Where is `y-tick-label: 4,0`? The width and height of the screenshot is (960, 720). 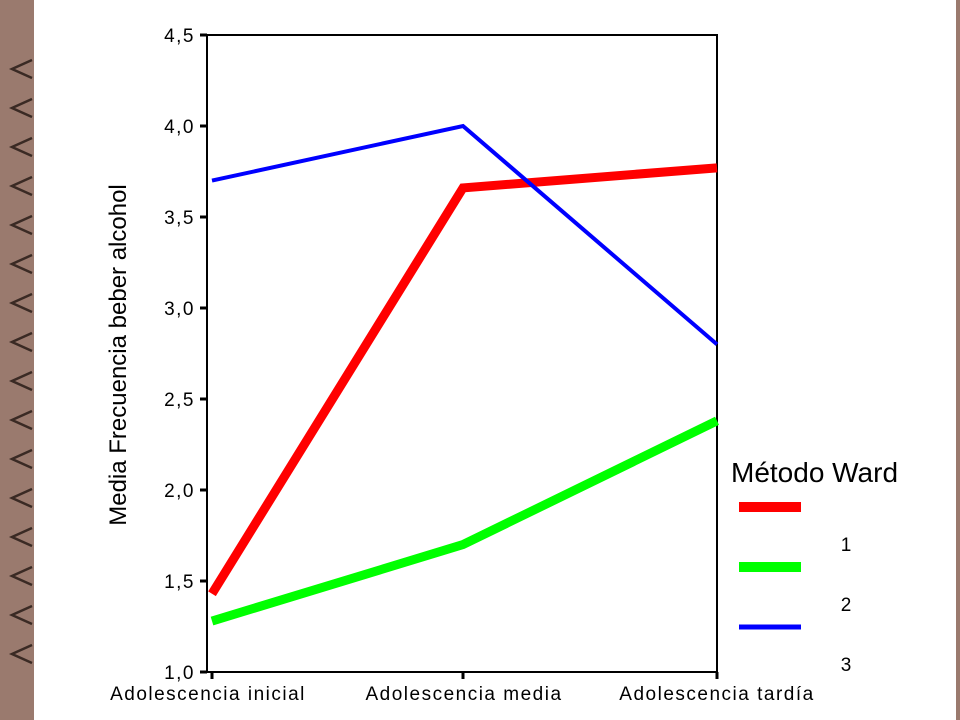 y-tick-label: 4,0 is located at coordinates (179, 127).